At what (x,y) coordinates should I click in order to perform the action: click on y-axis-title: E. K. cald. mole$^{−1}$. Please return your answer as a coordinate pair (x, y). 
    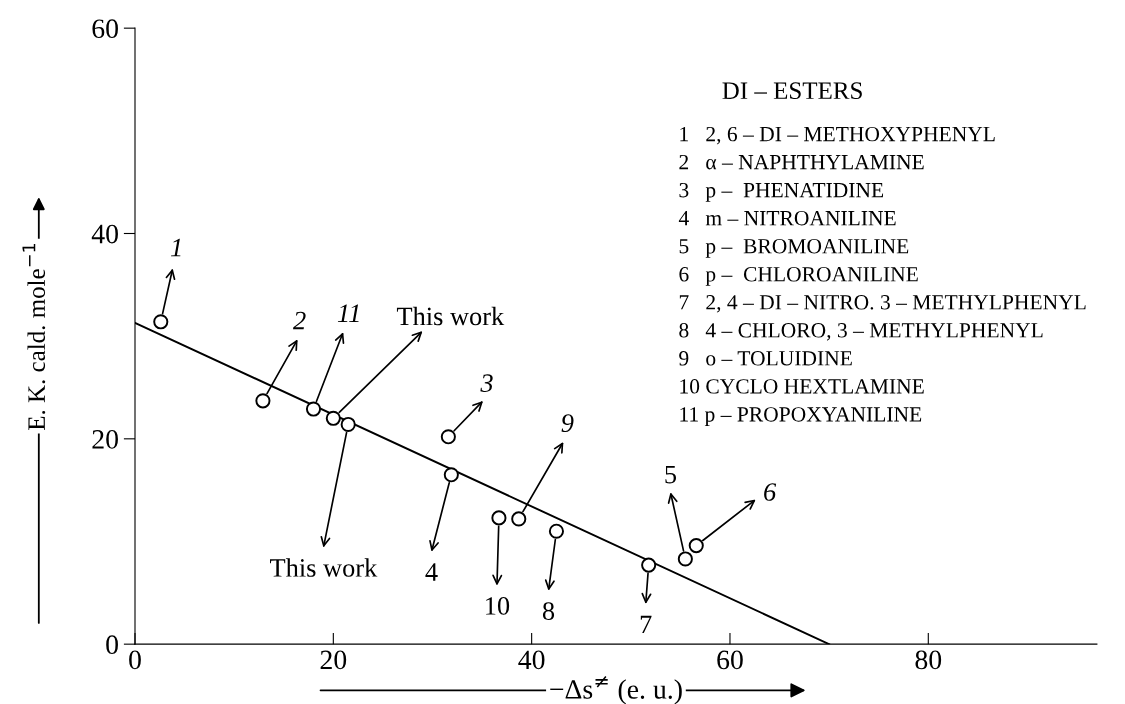
    Looking at the image, I should click on (34, 337).